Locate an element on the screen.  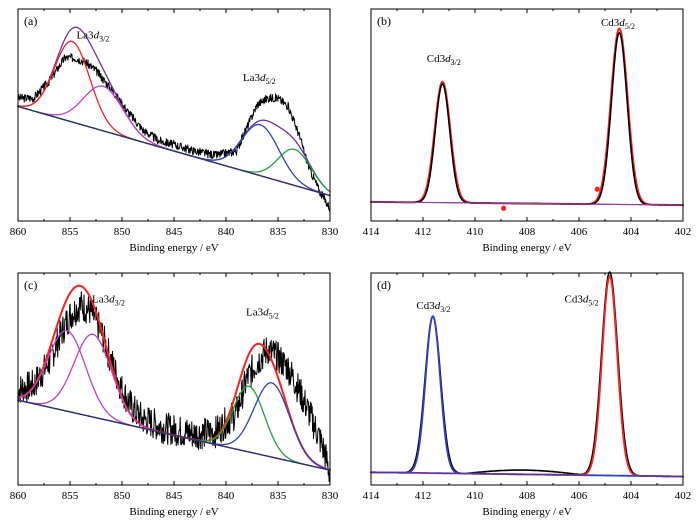
panel-label: (d) is located at coordinates (384, 285).